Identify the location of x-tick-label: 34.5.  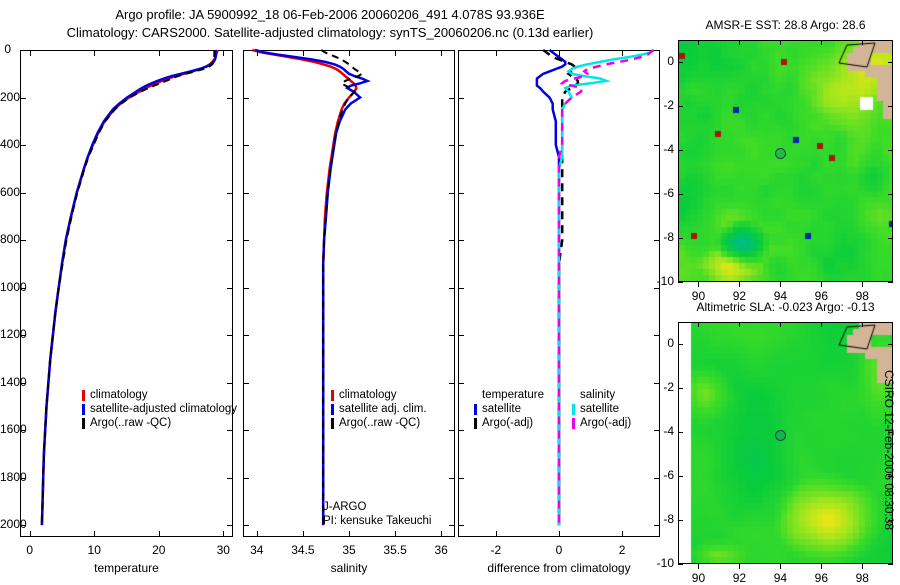
(303, 550).